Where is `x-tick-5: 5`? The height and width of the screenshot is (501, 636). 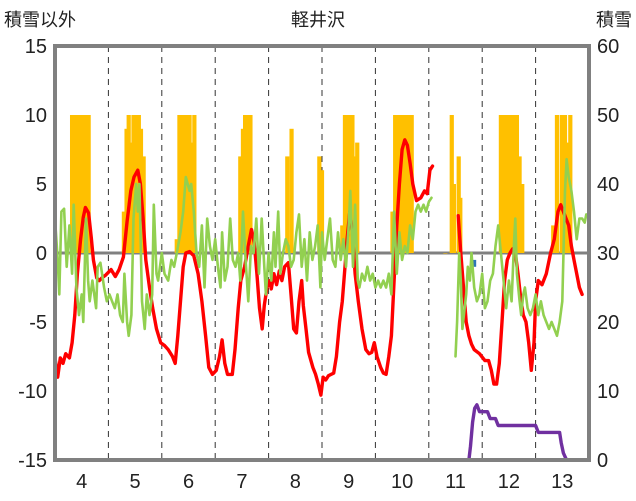 x-tick-5: 5 is located at coordinates (135, 482).